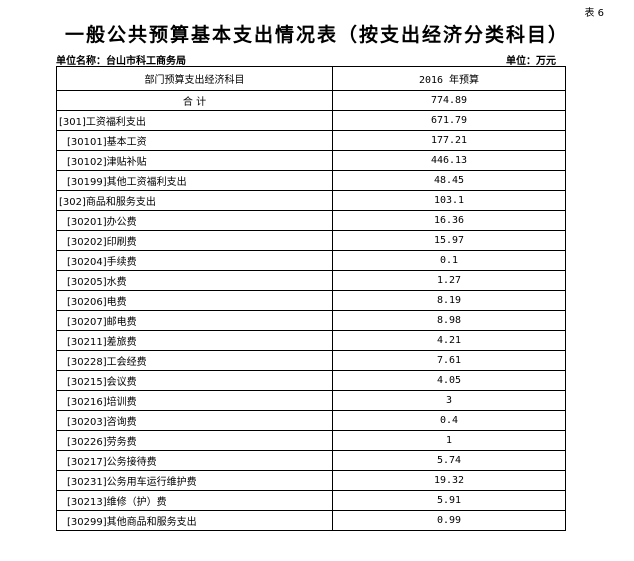  I want to click on row-label: [302]商品和服务支出, so click(194, 200).